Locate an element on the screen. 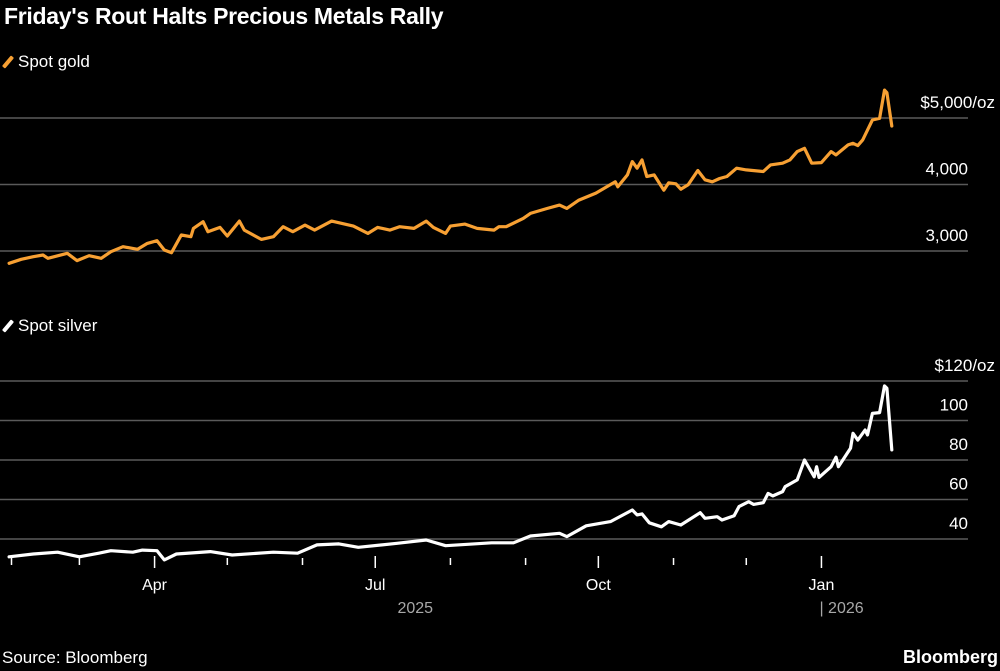 This screenshot has height=671, width=1000. legend-gold: Spot gold is located at coordinates (45, 62).